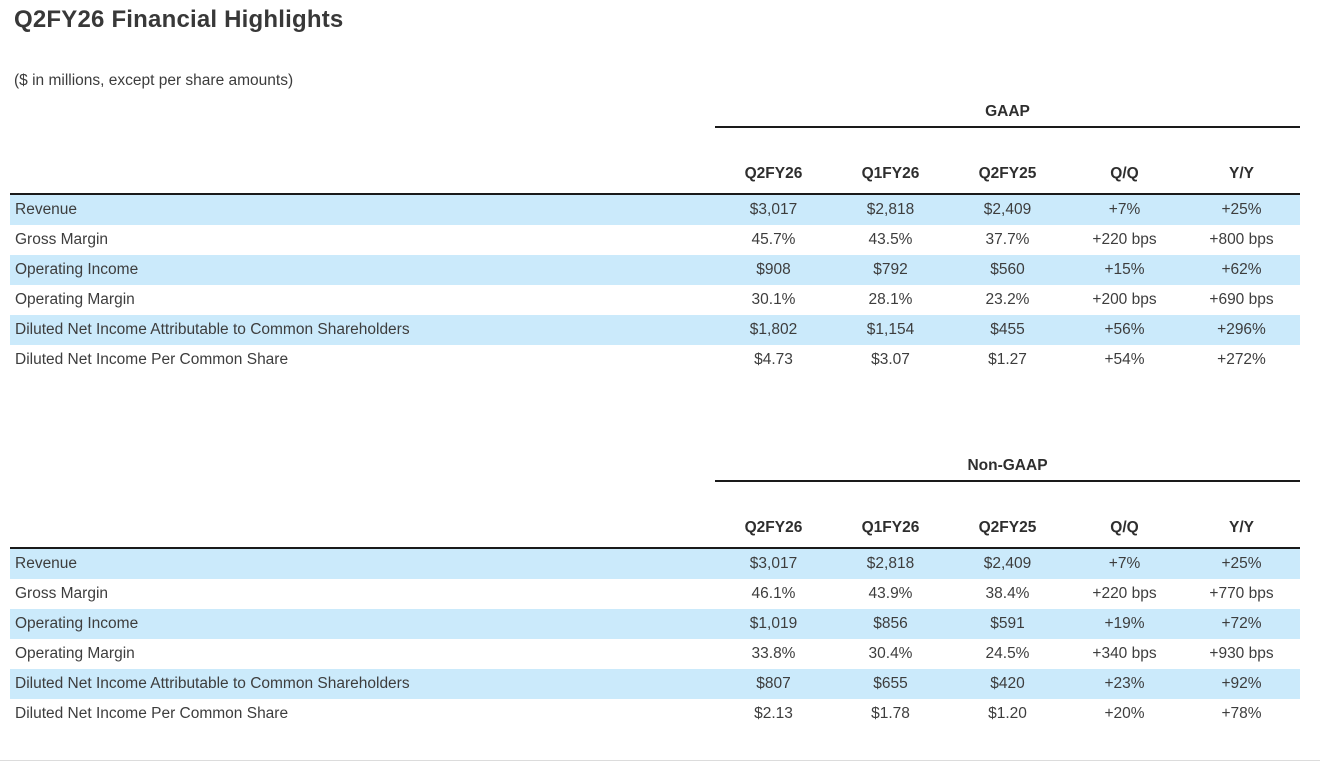 This screenshot has height=761, width=1320. I want to click on metric-value: +23%, so click(1124, 683).